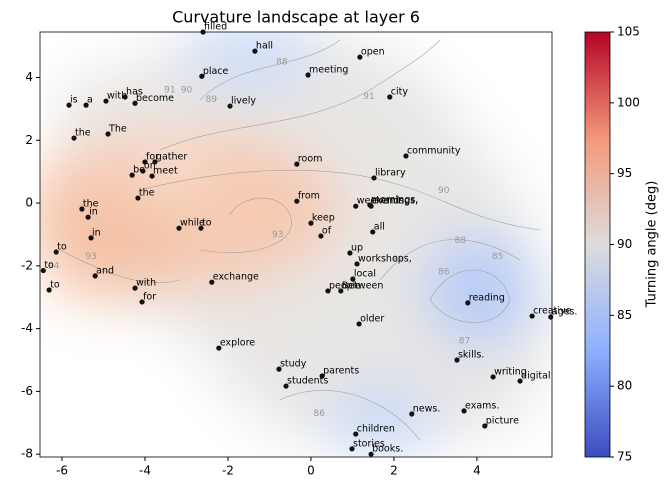 Image resolution: width=670 pixels, height=494 pixels. Describe the element at coordinates (307, 381) in the screenshot. I see `point-label: students` at that location.